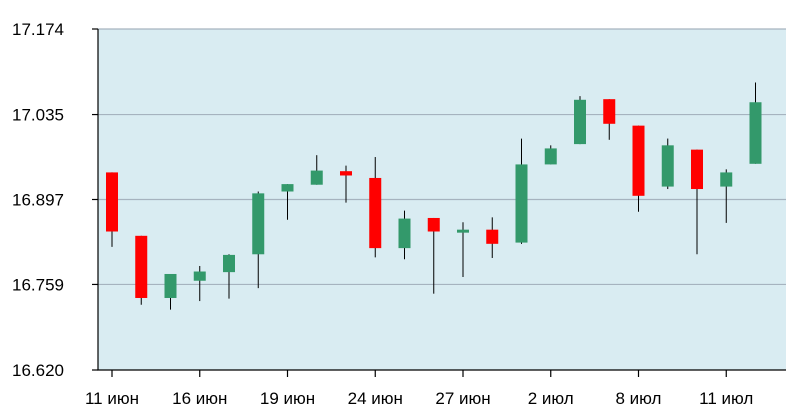  Describe the element at coordinates (199, 398) in the screenshot. I see `x-tick-label: 16 июн` at that location.